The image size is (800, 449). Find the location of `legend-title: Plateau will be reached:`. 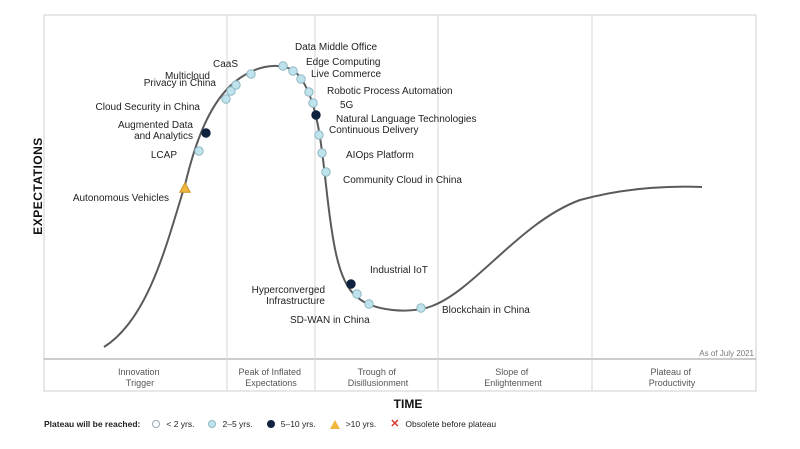

legend-title: Plateau will be reached: is located at coordinates (92, 424).